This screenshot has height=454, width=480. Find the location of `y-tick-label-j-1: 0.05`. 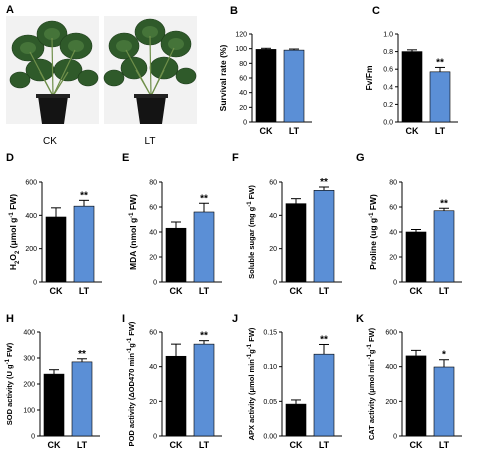

y-tick-label-j-1: 0.05 is located at coordinates (270, 402).